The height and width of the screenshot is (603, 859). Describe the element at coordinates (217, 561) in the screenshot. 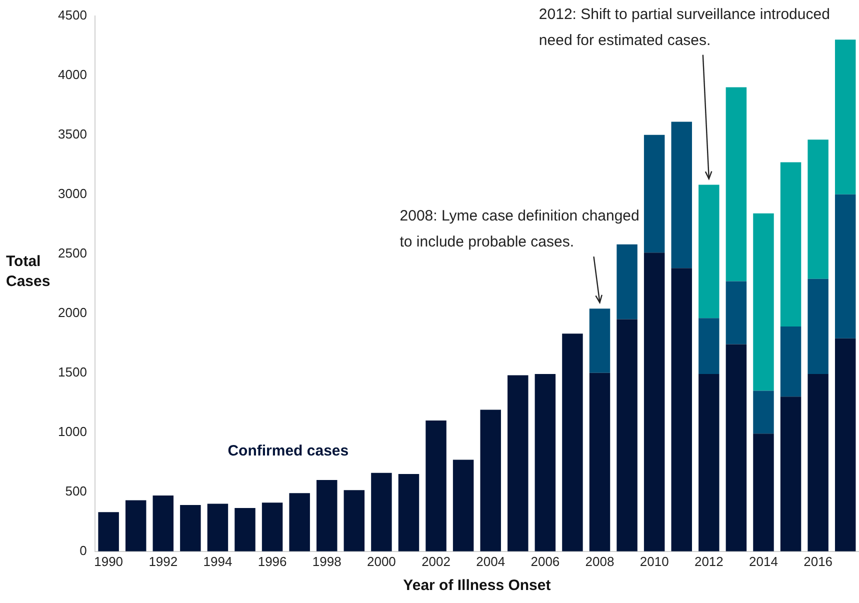

I see `x-tick-label: 1994` at that location.